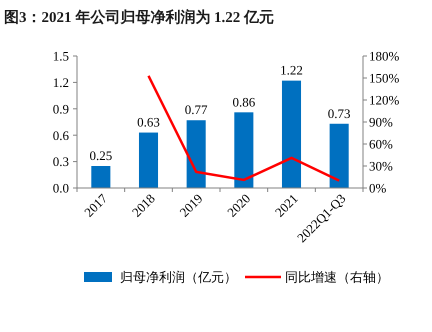  What do you see at coordinates (384, 100) in the screenshot?
I see `y2-tick-label: 120%` at bounding box center [384, 100].